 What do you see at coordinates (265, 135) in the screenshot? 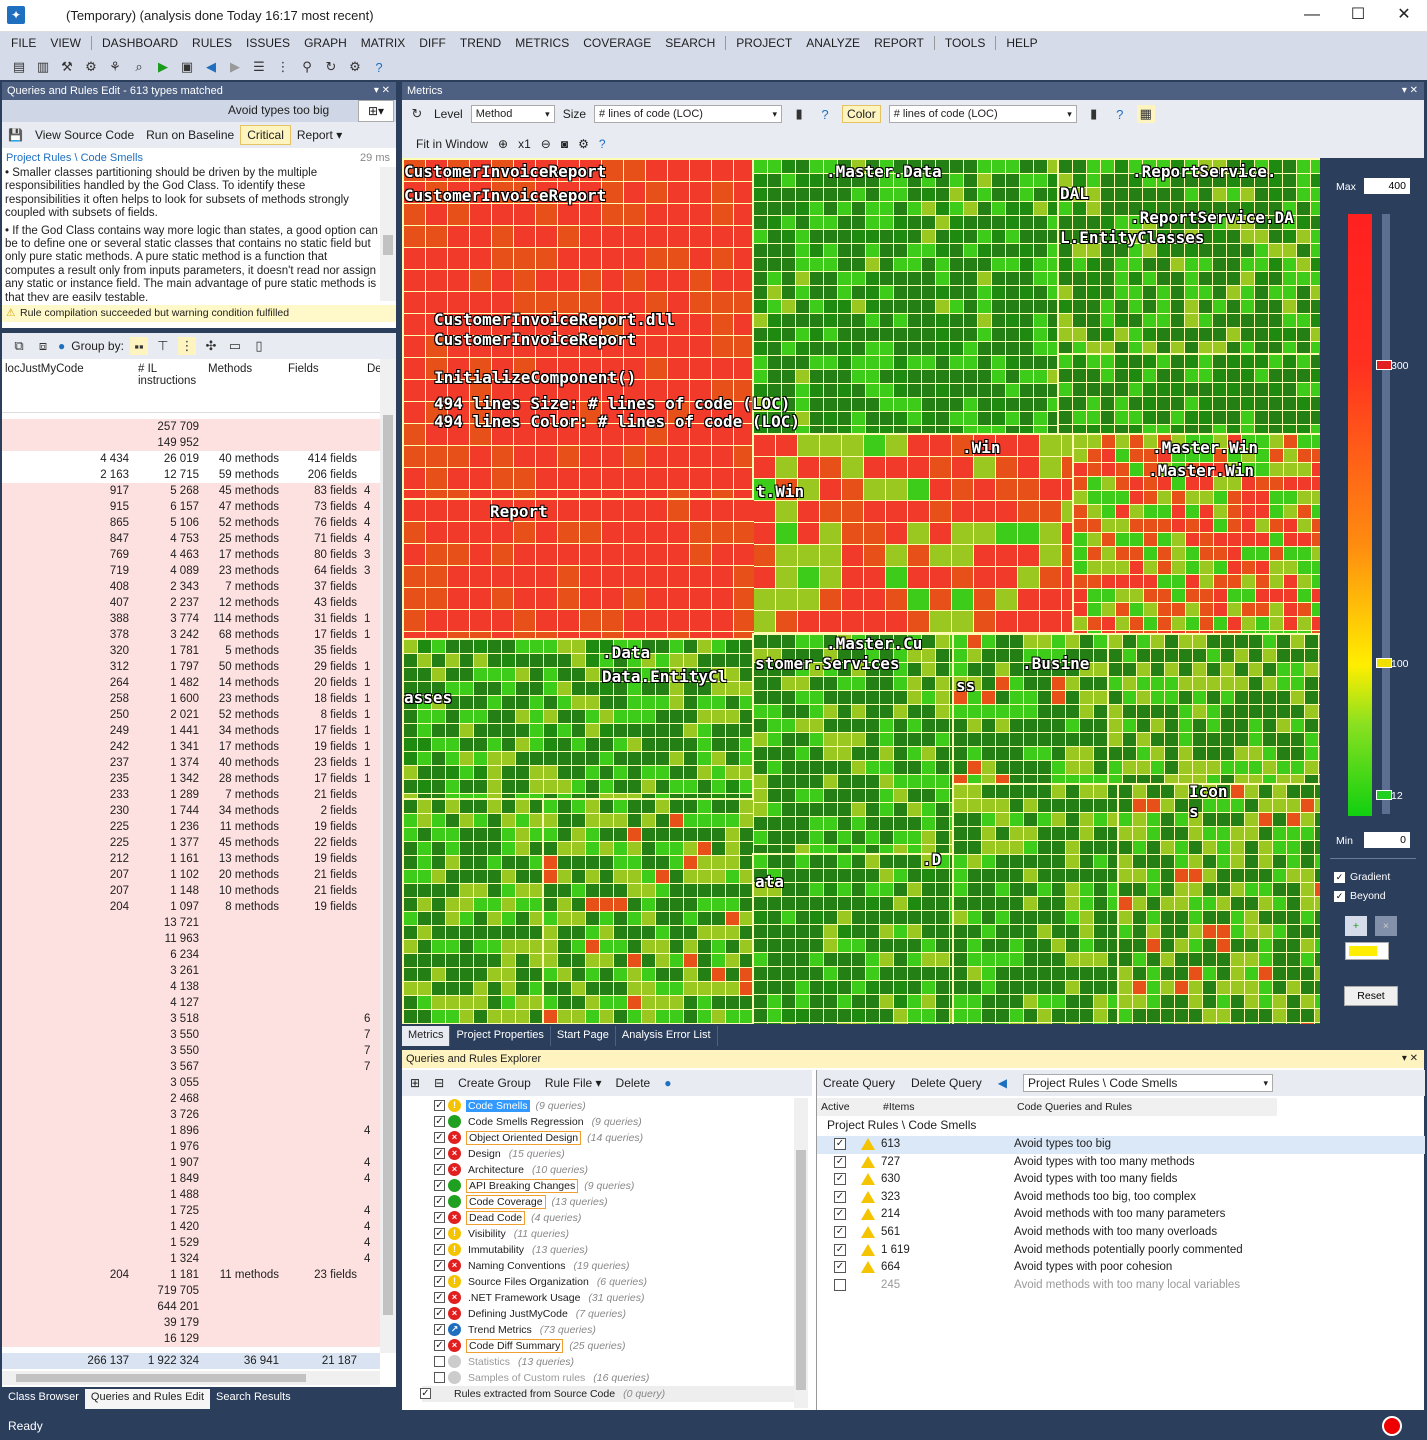
I see `critical-toggle: Critical` at bounding box center [265, 135].